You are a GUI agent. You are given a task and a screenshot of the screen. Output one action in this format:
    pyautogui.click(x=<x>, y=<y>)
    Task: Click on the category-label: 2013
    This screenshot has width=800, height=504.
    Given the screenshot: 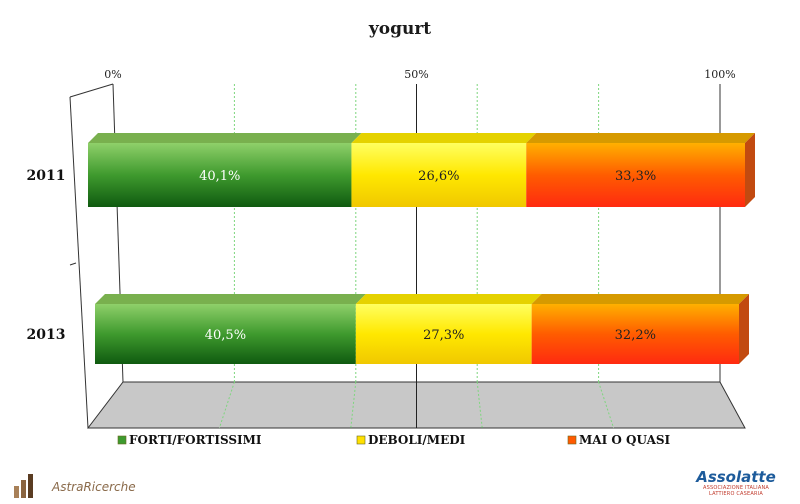 What is the action you would take?
    pyautogui.click(x=46, y=335)
    